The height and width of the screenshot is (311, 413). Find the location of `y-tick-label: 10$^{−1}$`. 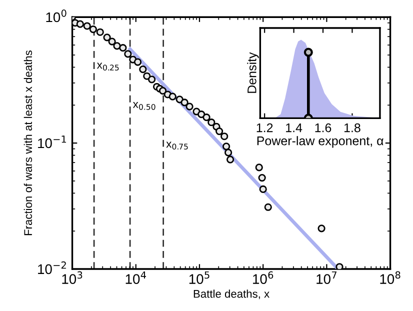

y-tick-label: 10$^{−1}$ is located at coordinates (52, 142).